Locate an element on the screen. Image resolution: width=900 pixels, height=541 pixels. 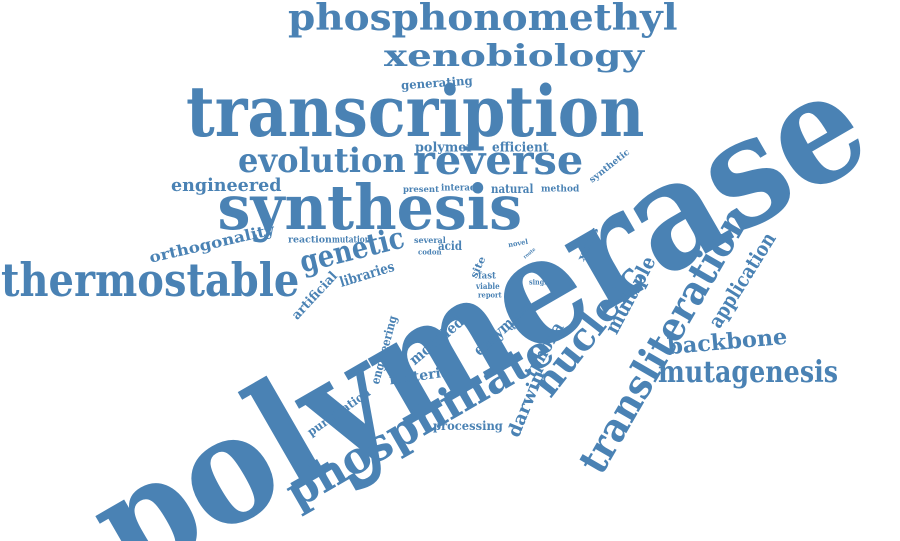
word-acid: acid is located at coordinates (450, 246).